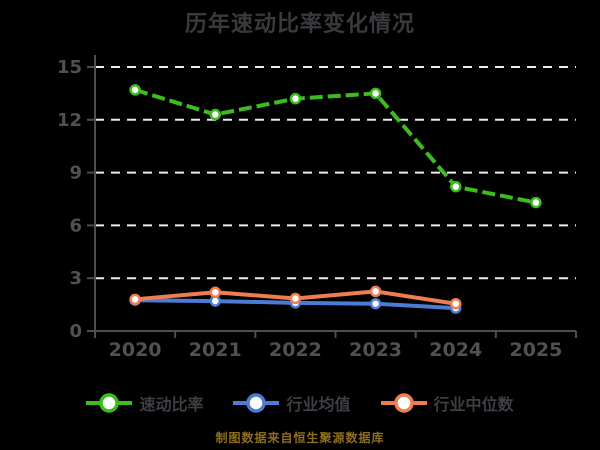  What do you see at coordinates (455, 350) in the screenshot?
I see `x-axis-tick-label: 2024` at bounding box center [455, 350].